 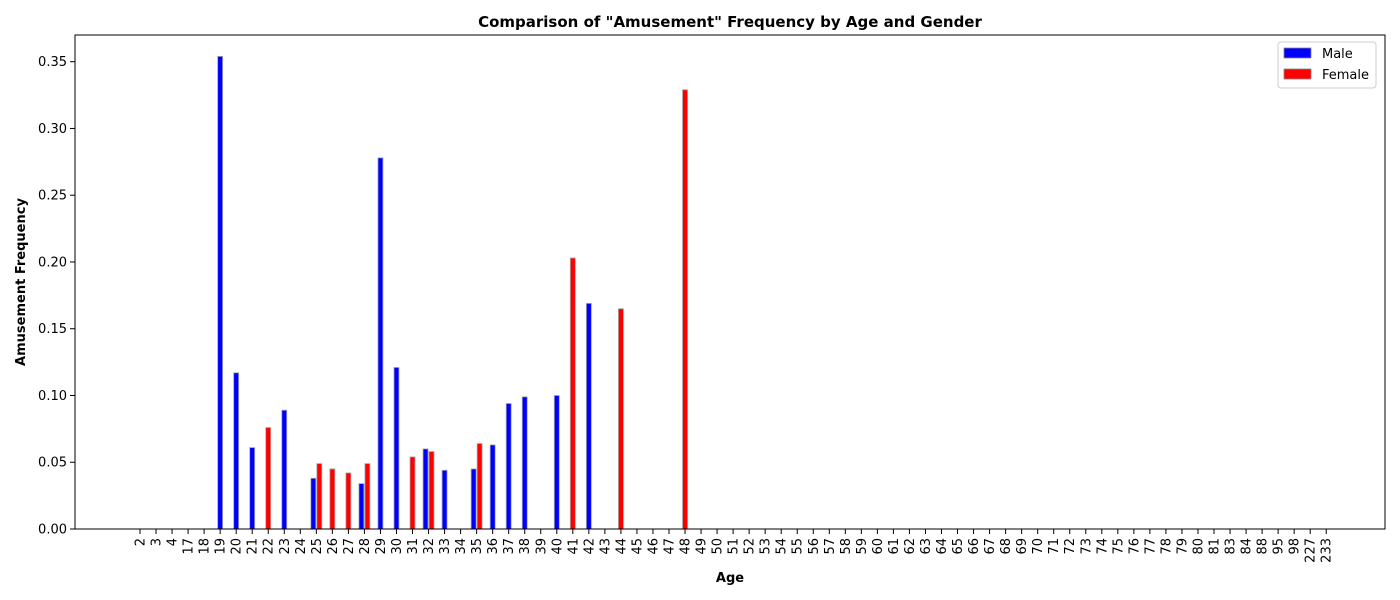 What do you see at coordinates (1337, 54) in the screenshot?
I see `legend-label-male: Male` at bounding box center [1337, 54].